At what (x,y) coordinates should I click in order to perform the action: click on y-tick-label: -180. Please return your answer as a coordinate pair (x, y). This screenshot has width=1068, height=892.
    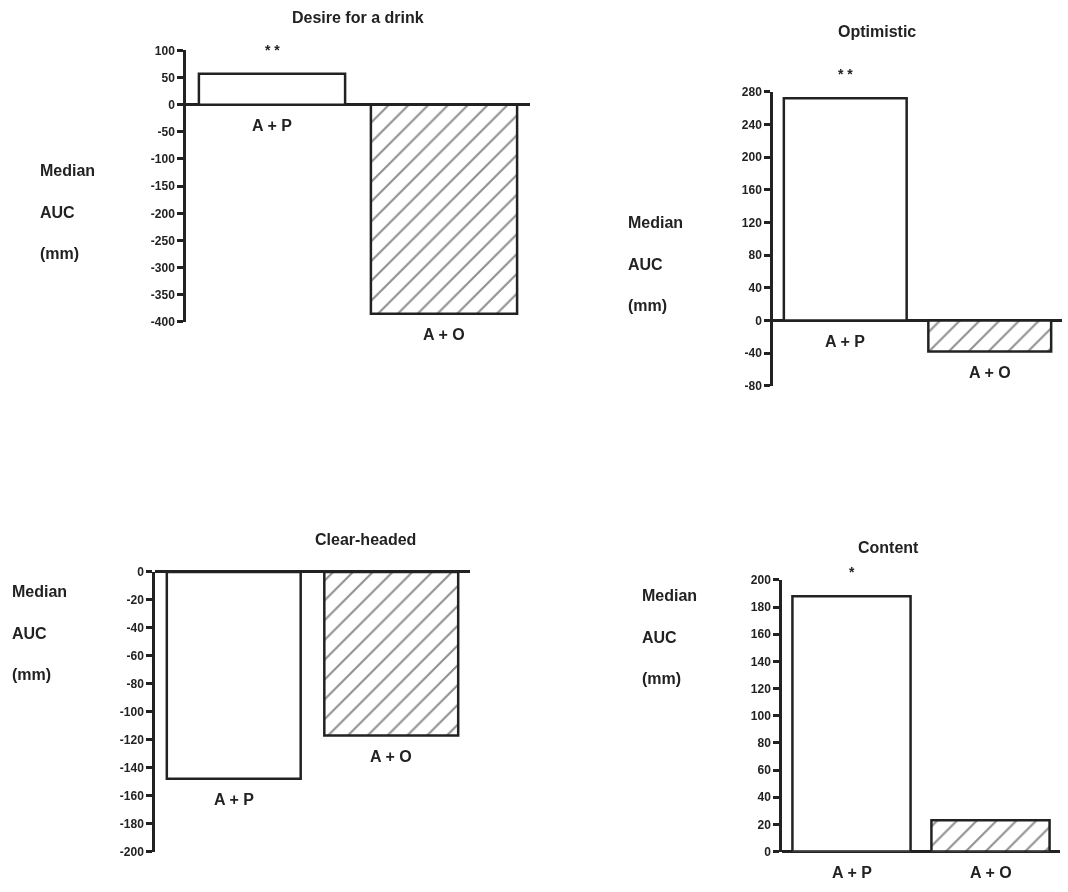
    Looking at the image, I should click on (132, 823).